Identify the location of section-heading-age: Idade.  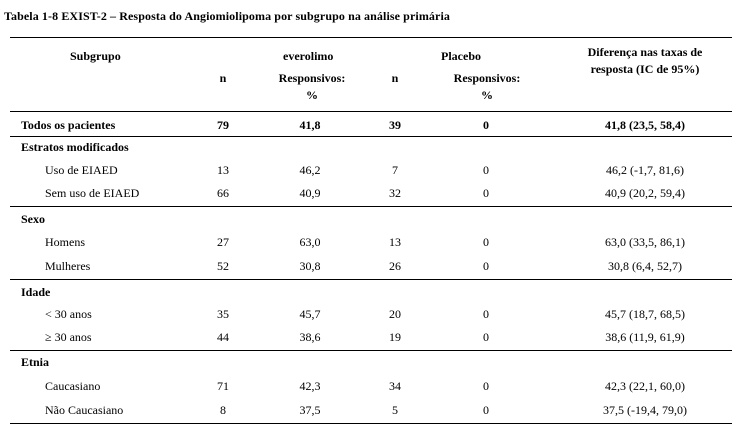
(373, 292).